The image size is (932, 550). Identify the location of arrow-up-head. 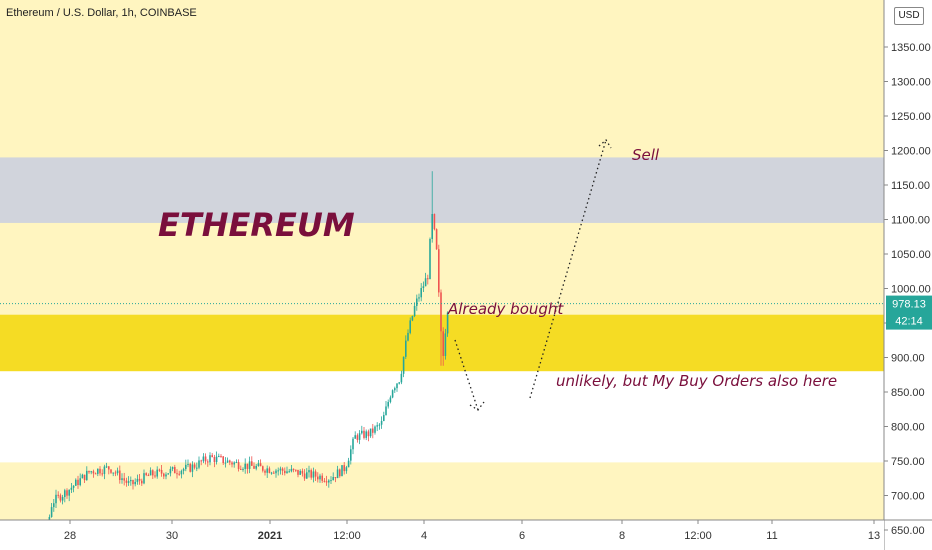
(605, 144).